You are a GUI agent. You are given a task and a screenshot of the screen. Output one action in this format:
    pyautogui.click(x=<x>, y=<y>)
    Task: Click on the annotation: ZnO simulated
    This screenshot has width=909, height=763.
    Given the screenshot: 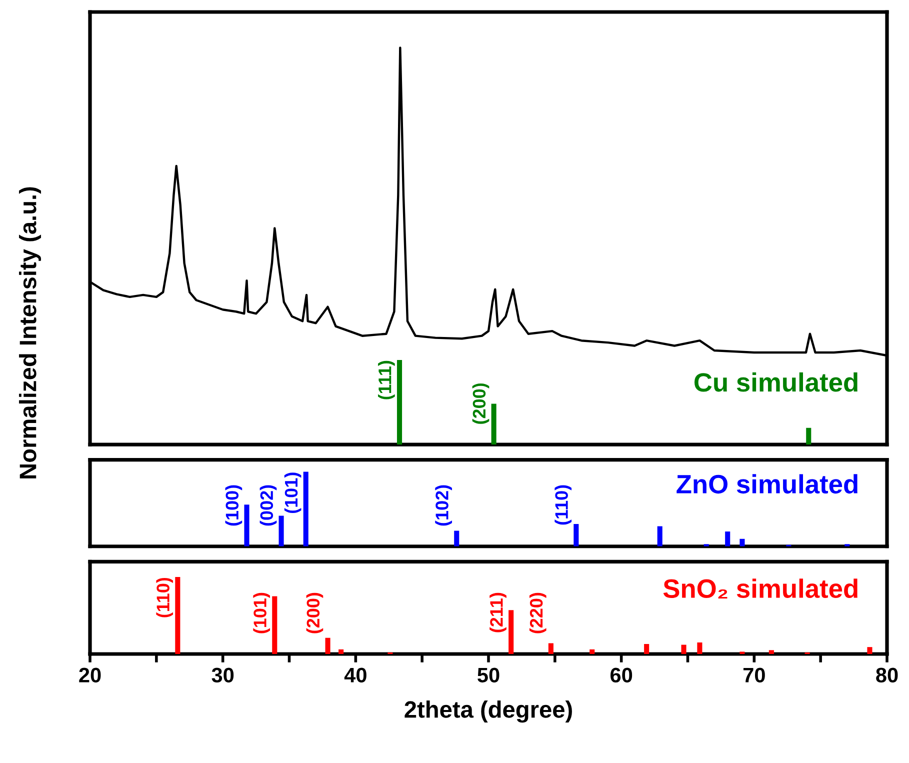 What is the action you would take?
    pyautogui.click(x=767, y=484)
    